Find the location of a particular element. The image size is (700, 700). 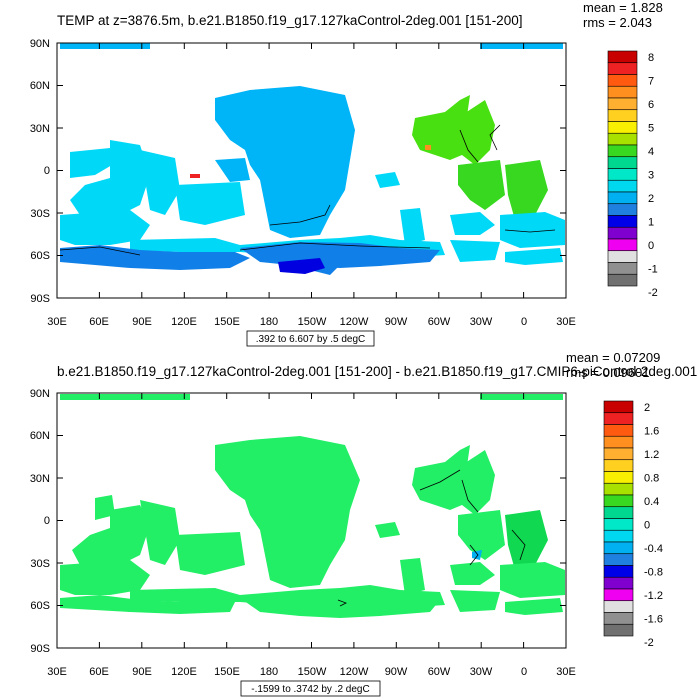

colorbar-label: 2 is located at coordinates (651, 199).